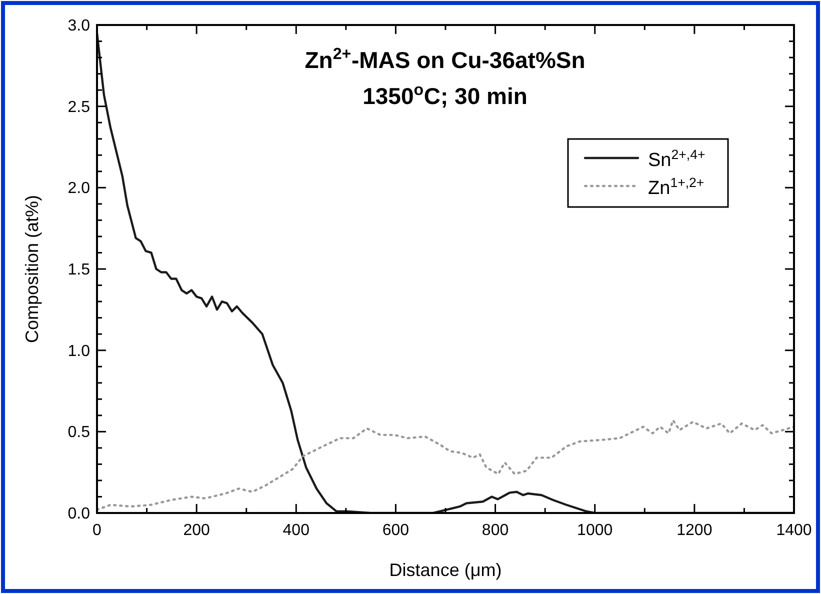 This screenshot has width=821, height=594. What do you see at coordinates (694, 530) in the screenshot?
I see `x-tick-label: 1200` at bounding box center [694, 530].